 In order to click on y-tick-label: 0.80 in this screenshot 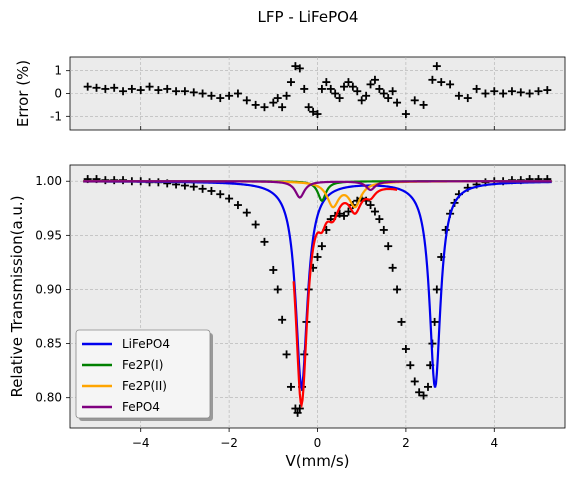, I will do `click(48, 398)`.